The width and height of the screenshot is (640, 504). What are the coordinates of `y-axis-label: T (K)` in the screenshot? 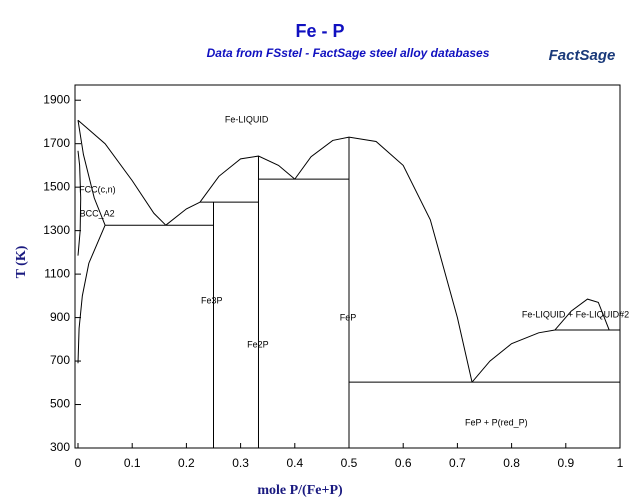 It's located at (21, 261).